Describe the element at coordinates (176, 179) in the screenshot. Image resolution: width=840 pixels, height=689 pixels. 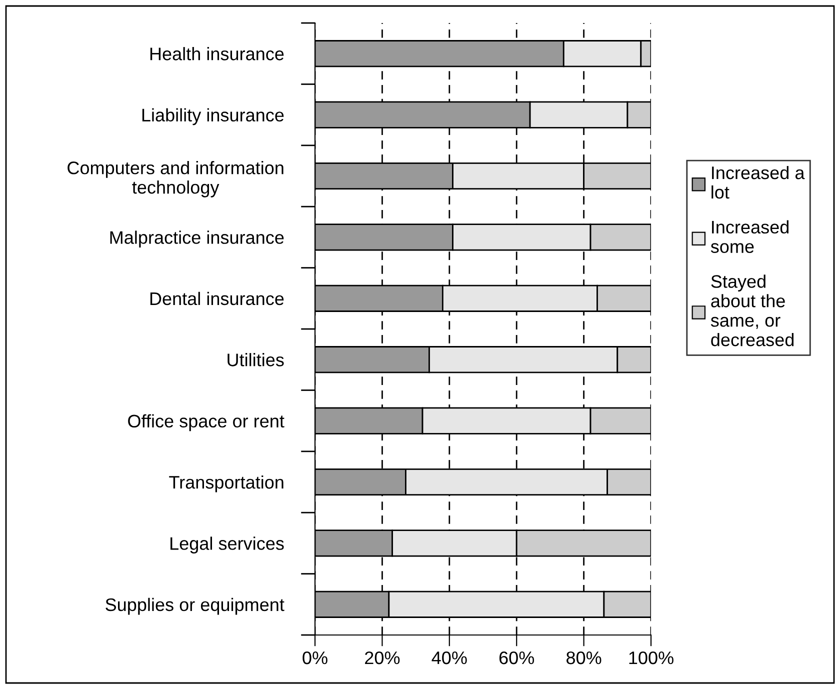
I see `y-tick-label: Computers and information technology` at that location.